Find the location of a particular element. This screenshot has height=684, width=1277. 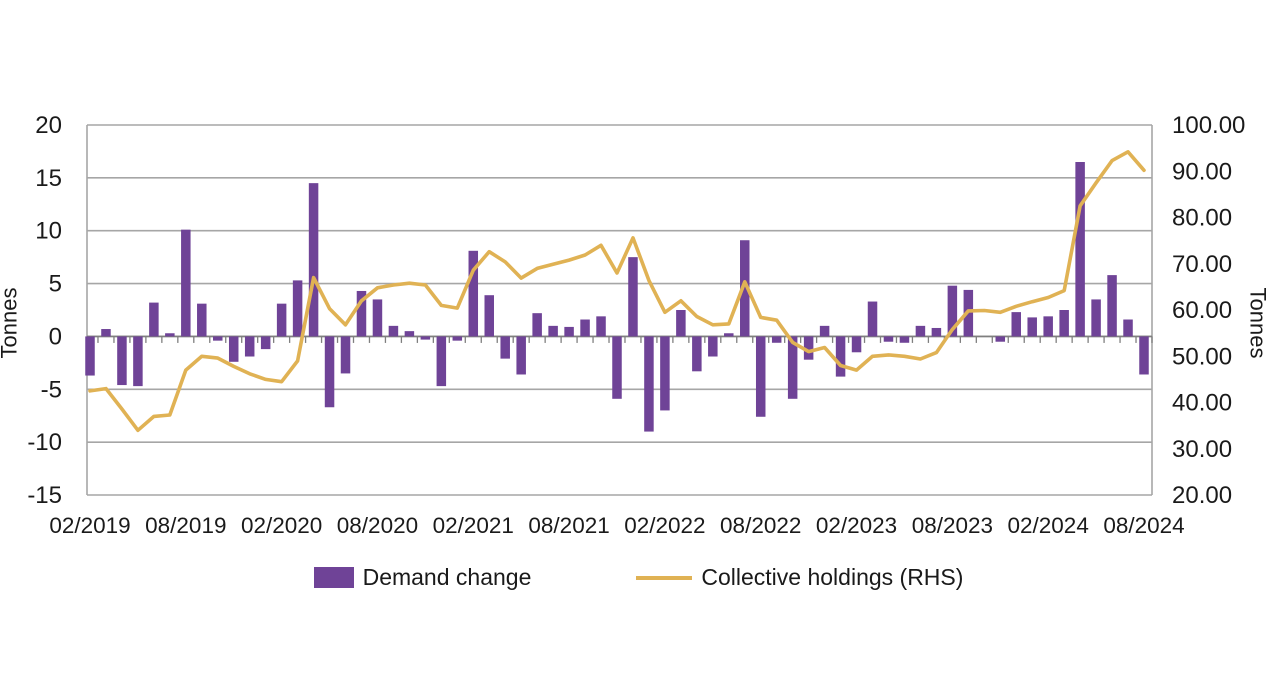

x-axis-tick-label: 02/2021 is located at coordinates (473, 525).